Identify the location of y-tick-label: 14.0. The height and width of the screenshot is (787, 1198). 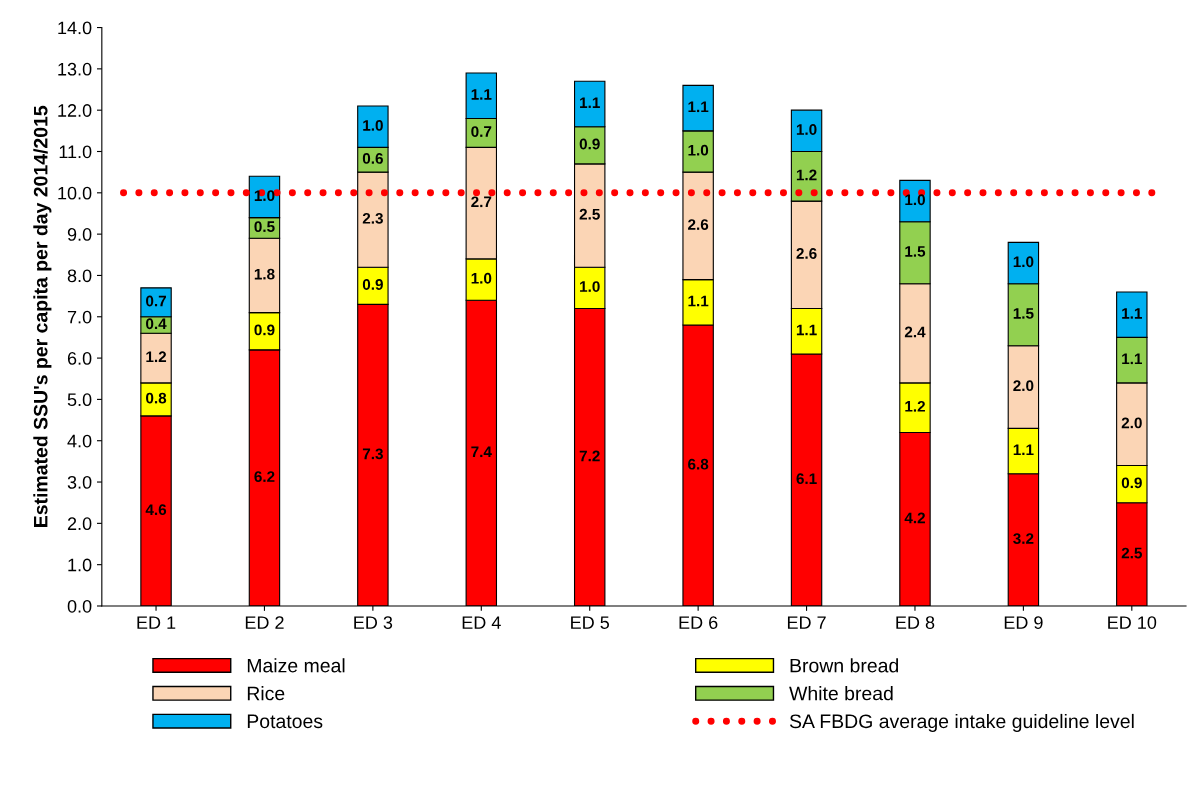
(75, 28).